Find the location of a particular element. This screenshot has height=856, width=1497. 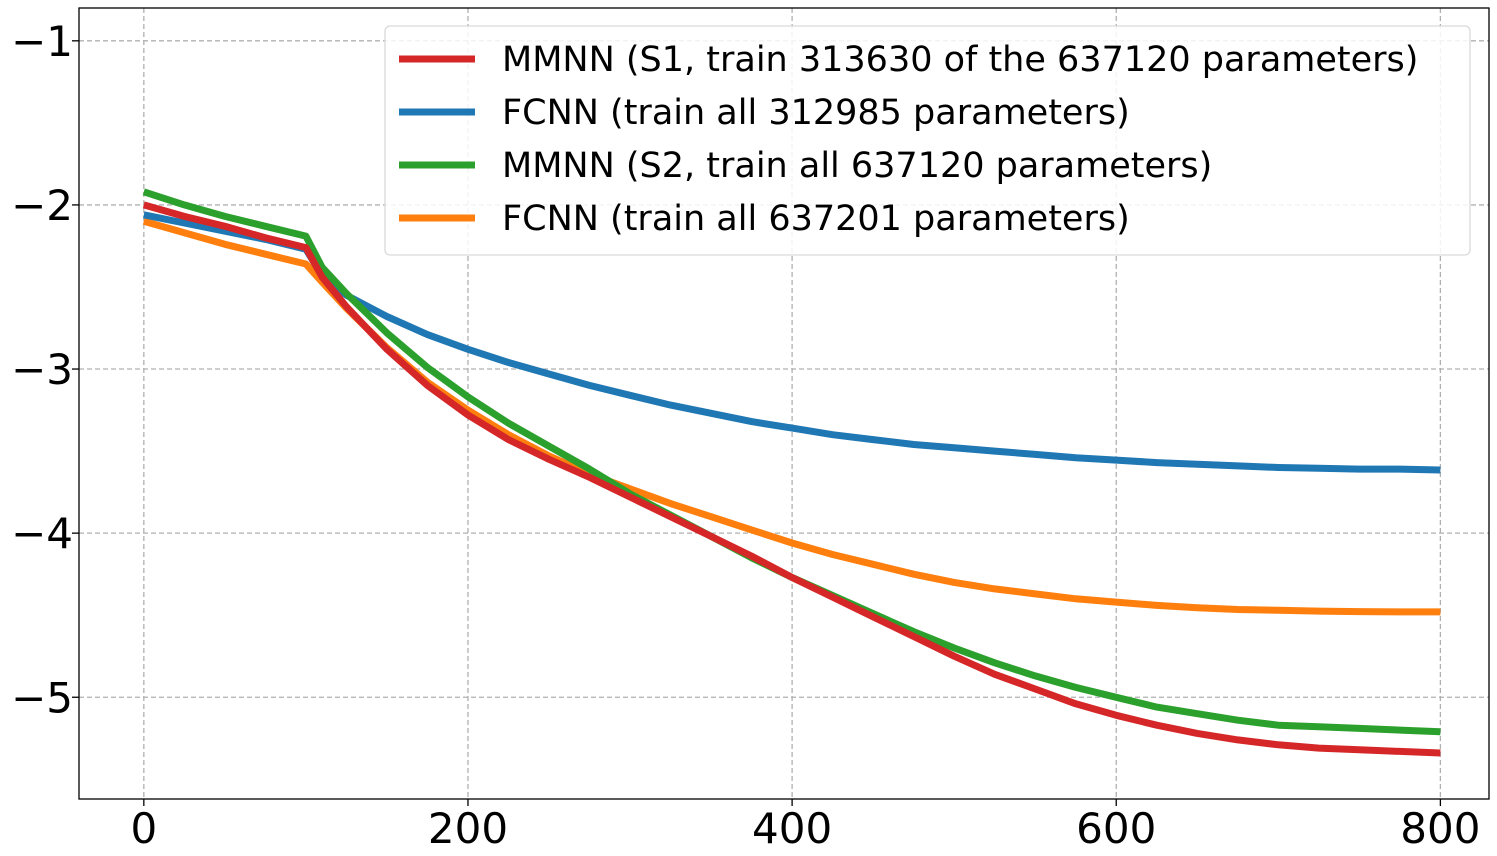

legend-label-3: MMNN (S2, train all 637120 parameters) is located at coordinates (857, 166).